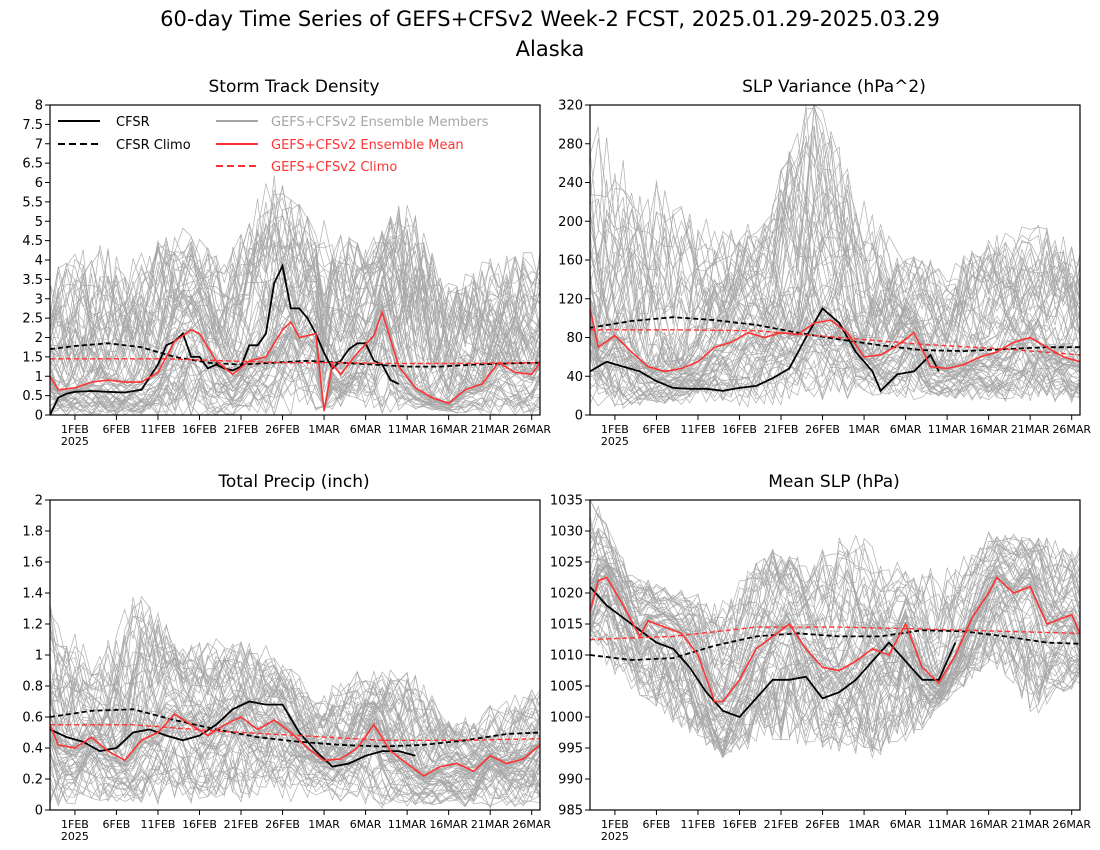  What do you see at coordinates (39, 222) in the screenshot?
I see `y-tick-label: 5` at bounding box center [39, 222].